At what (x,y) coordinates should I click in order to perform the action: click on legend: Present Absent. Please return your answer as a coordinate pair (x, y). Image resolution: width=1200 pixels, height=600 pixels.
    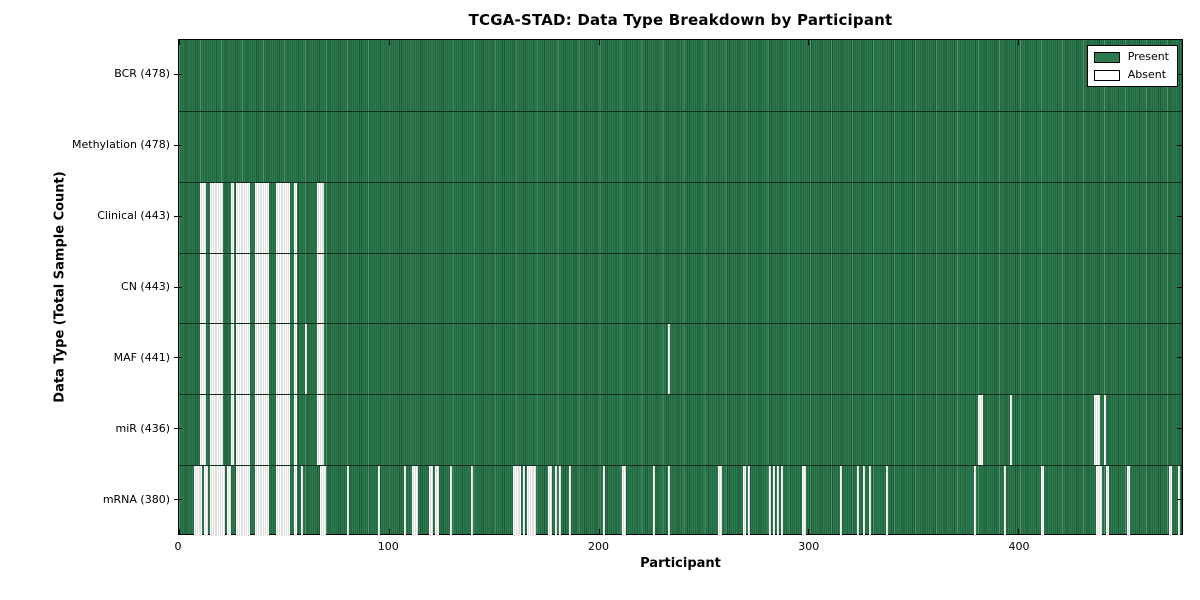
    Looking at the image, I should click on (1132, 66).